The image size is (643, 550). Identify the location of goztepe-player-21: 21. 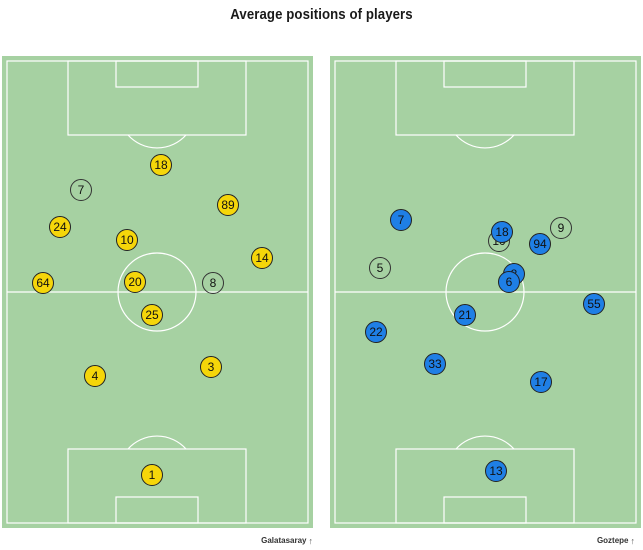
(465, 315).